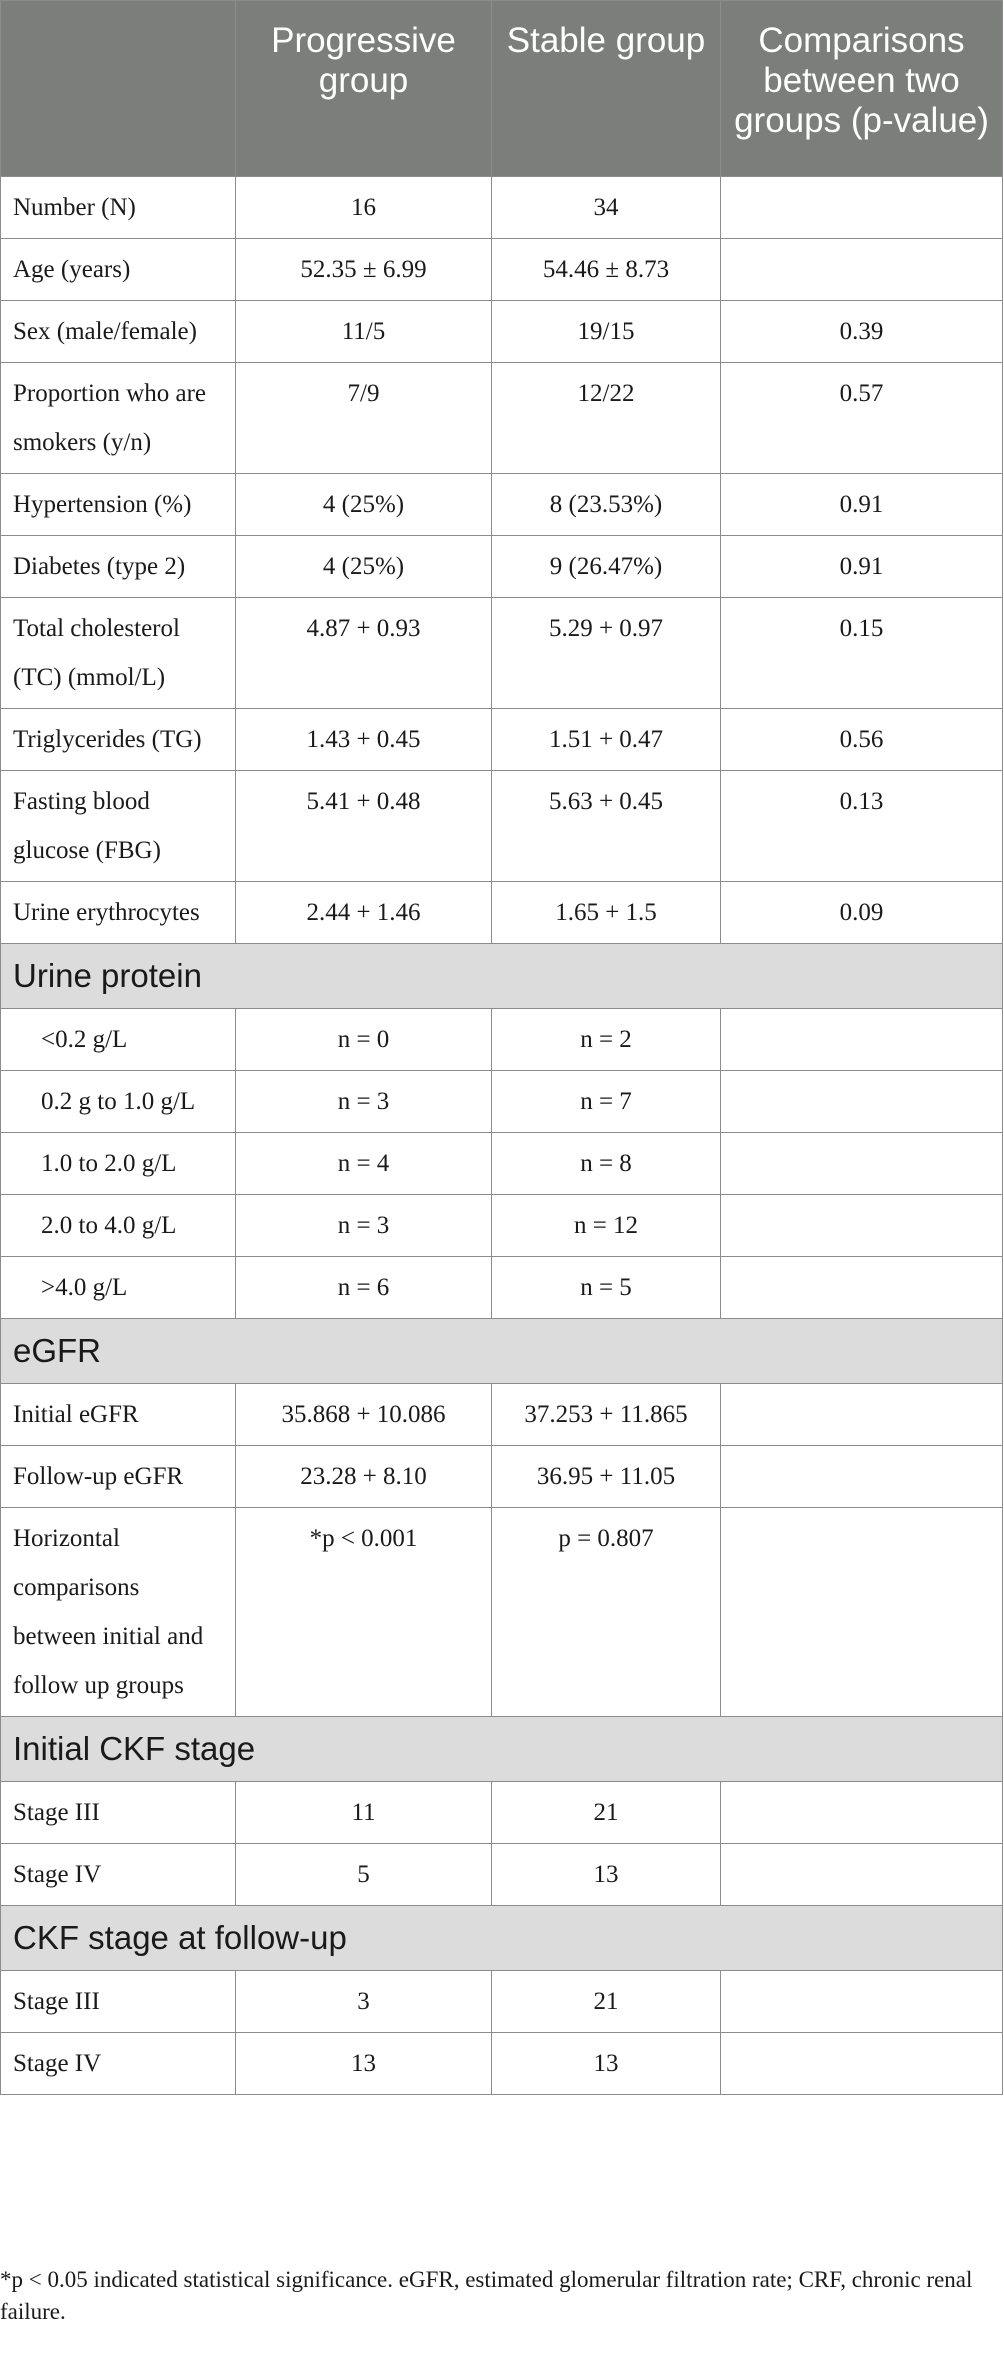  I want to click on header-cell-p-value: Comparisons between two groups (p-value), so click(861, 88).